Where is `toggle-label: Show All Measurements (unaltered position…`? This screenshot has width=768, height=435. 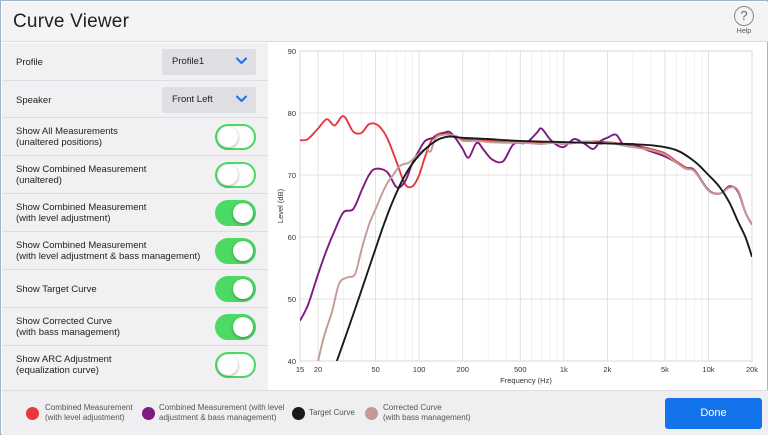
toggle-label: Show All Measurements (unaltered position… is located at coordinates (67, 137).